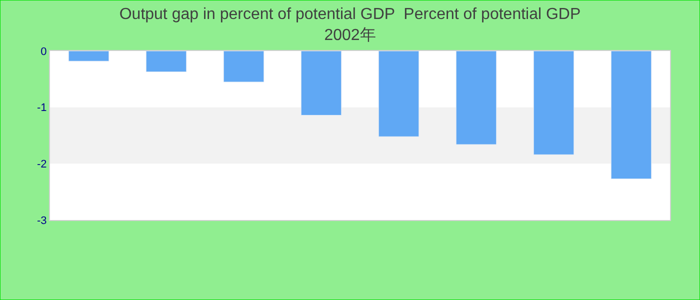  I want to click on chart-title: Output gap in percent of potential GDP Percent of potential GDP 2002年, so click(350, 25).